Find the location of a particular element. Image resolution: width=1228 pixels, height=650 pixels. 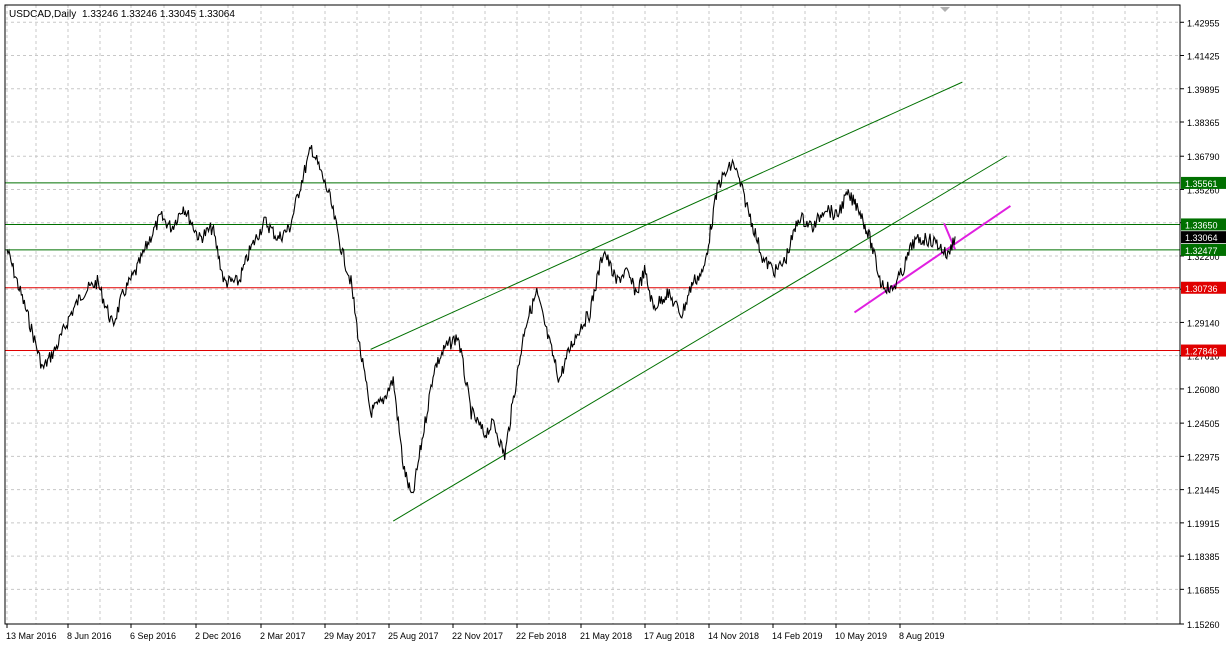

trendline-marker is located at coordinates (949, 236).